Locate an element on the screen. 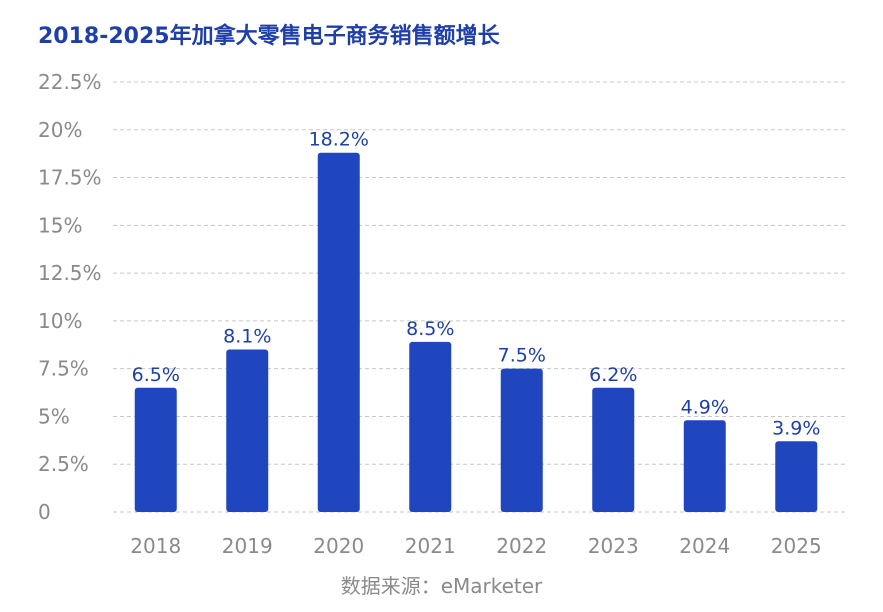  bar-2024 is located at coordinates (704, 466).